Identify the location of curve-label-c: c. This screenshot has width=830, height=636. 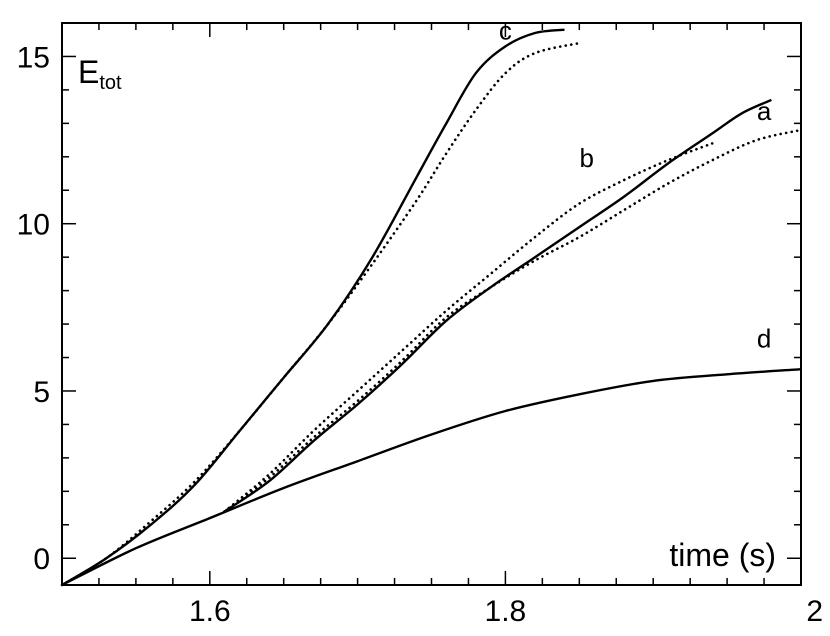
(505, 31).